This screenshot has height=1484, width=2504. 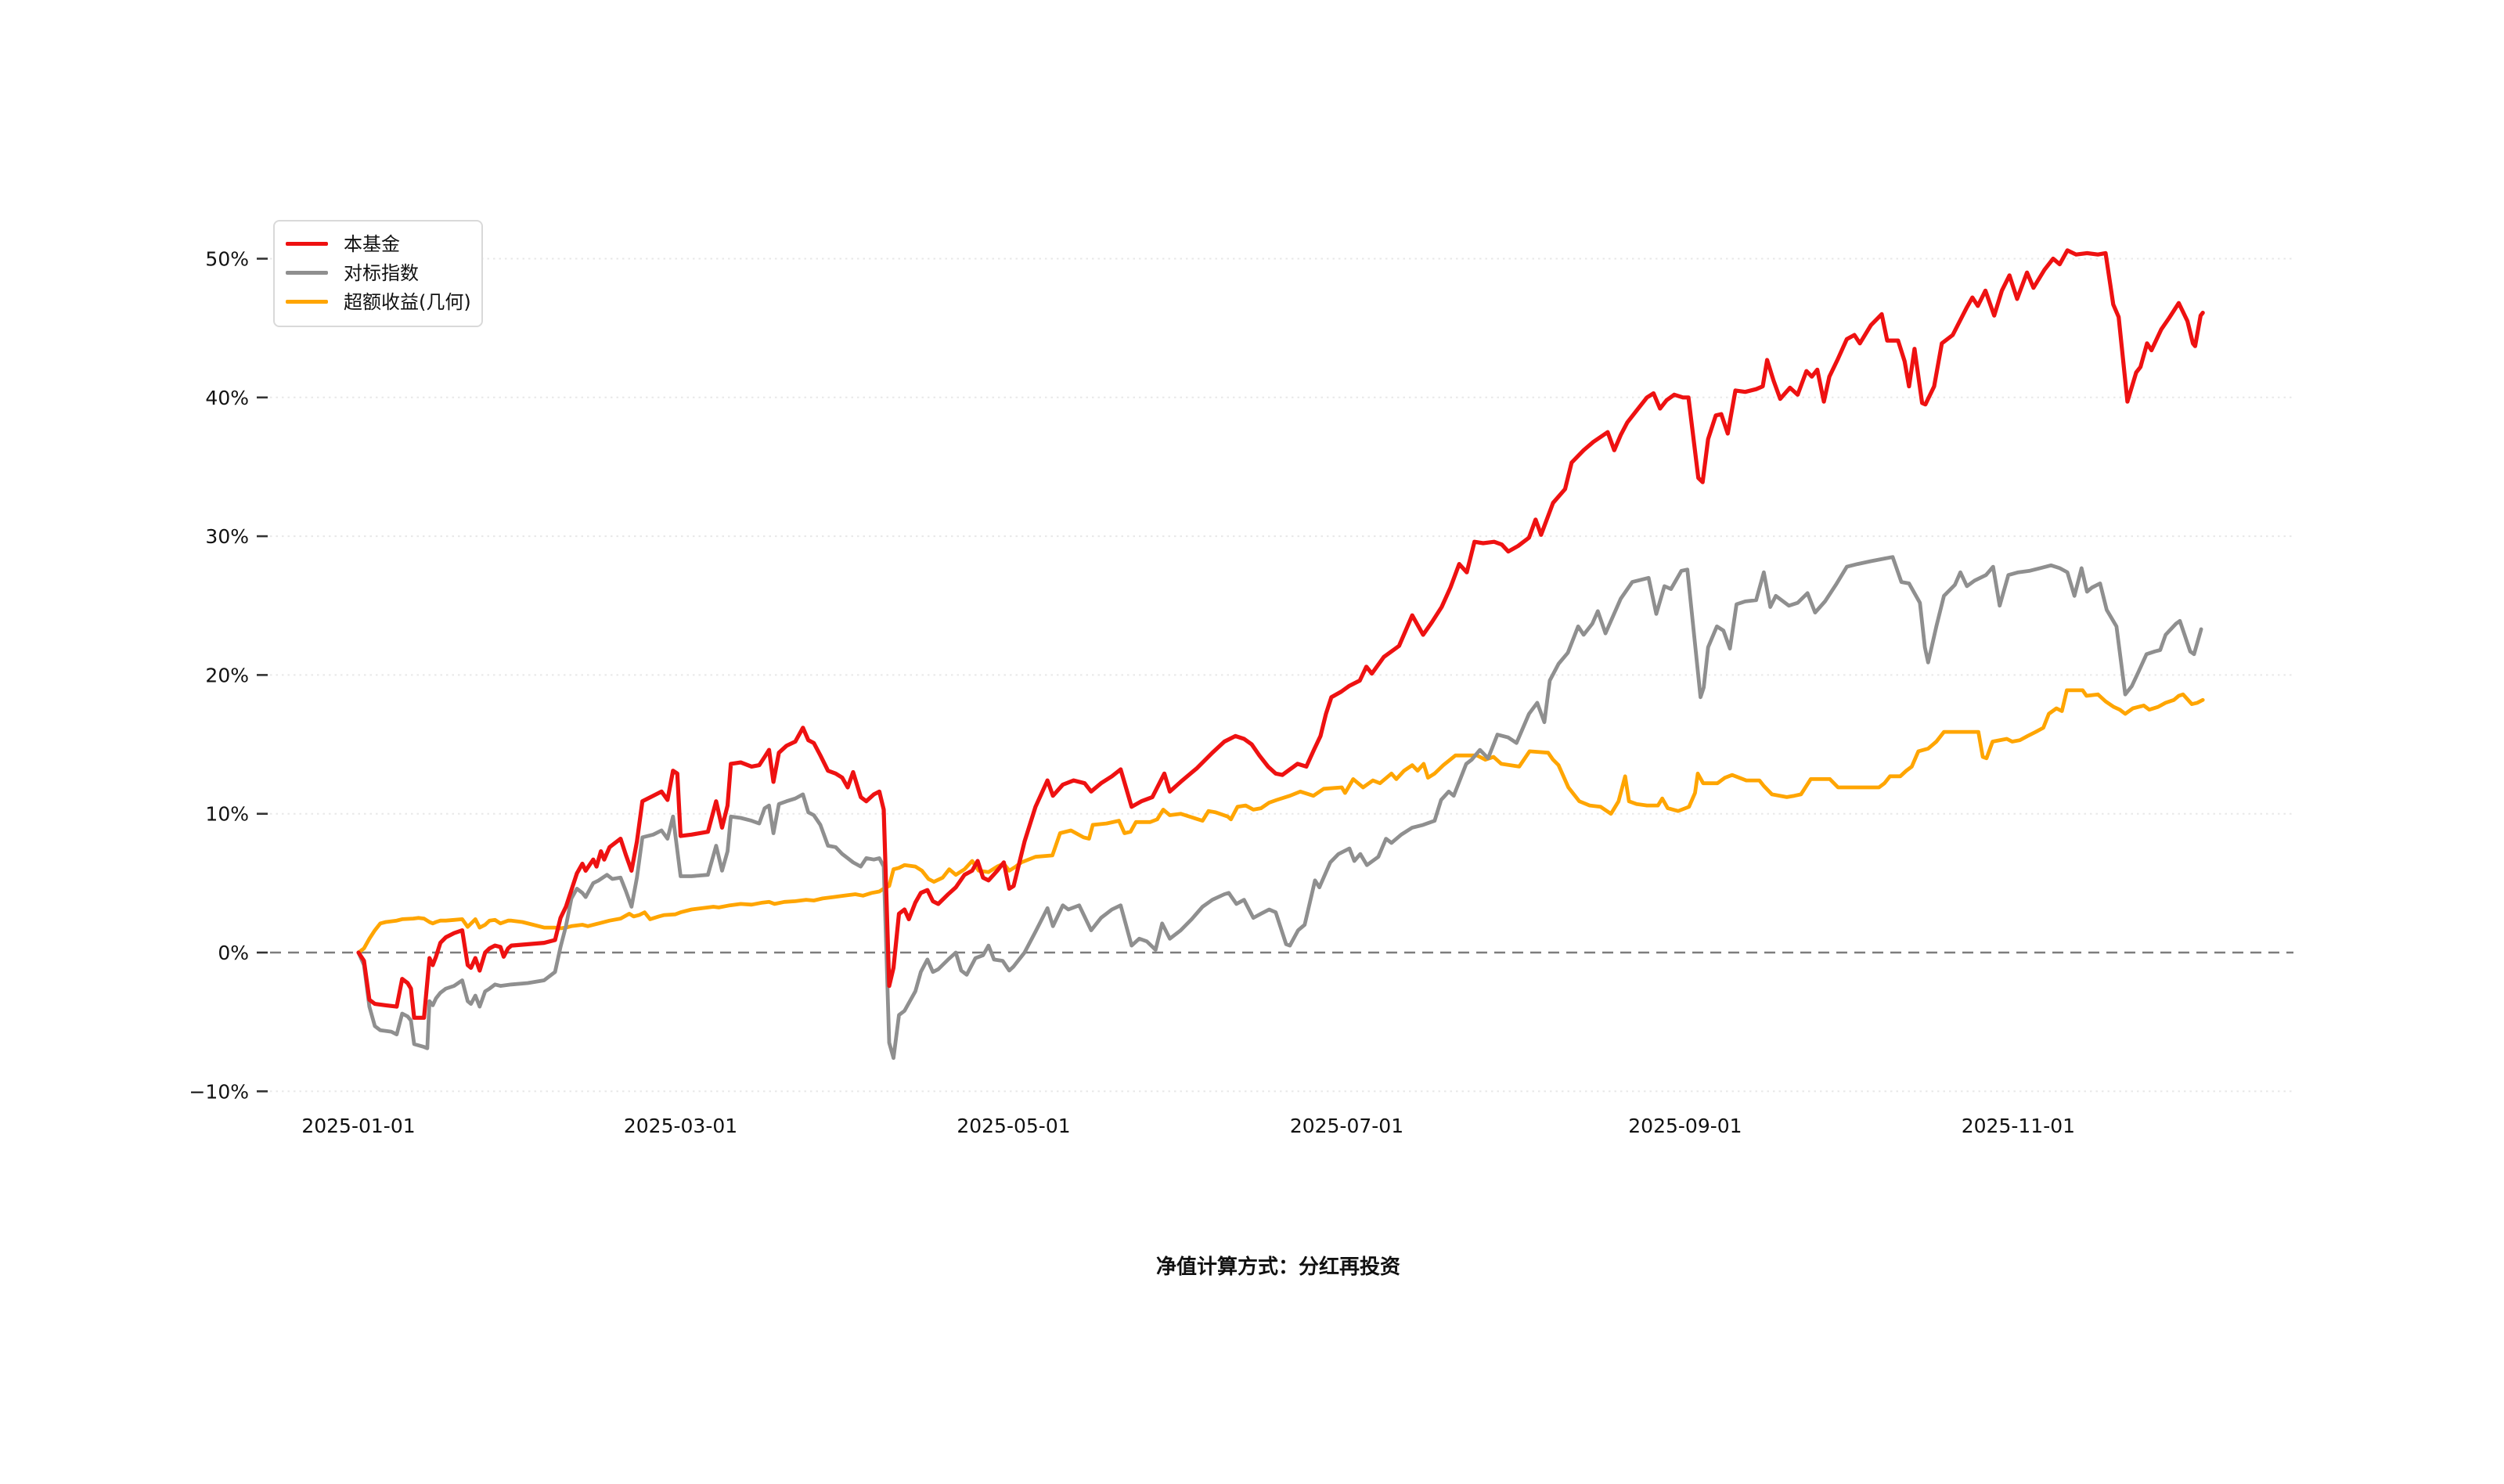 I want to click on legend-label-benchmark: 对标指数, so click(x=381, y=272).